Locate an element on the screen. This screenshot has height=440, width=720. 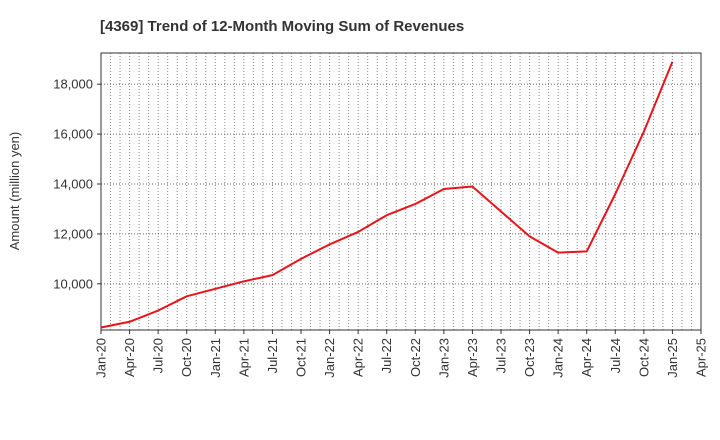
y-tick-label: 12,000 is located at coordinates (73, 233).